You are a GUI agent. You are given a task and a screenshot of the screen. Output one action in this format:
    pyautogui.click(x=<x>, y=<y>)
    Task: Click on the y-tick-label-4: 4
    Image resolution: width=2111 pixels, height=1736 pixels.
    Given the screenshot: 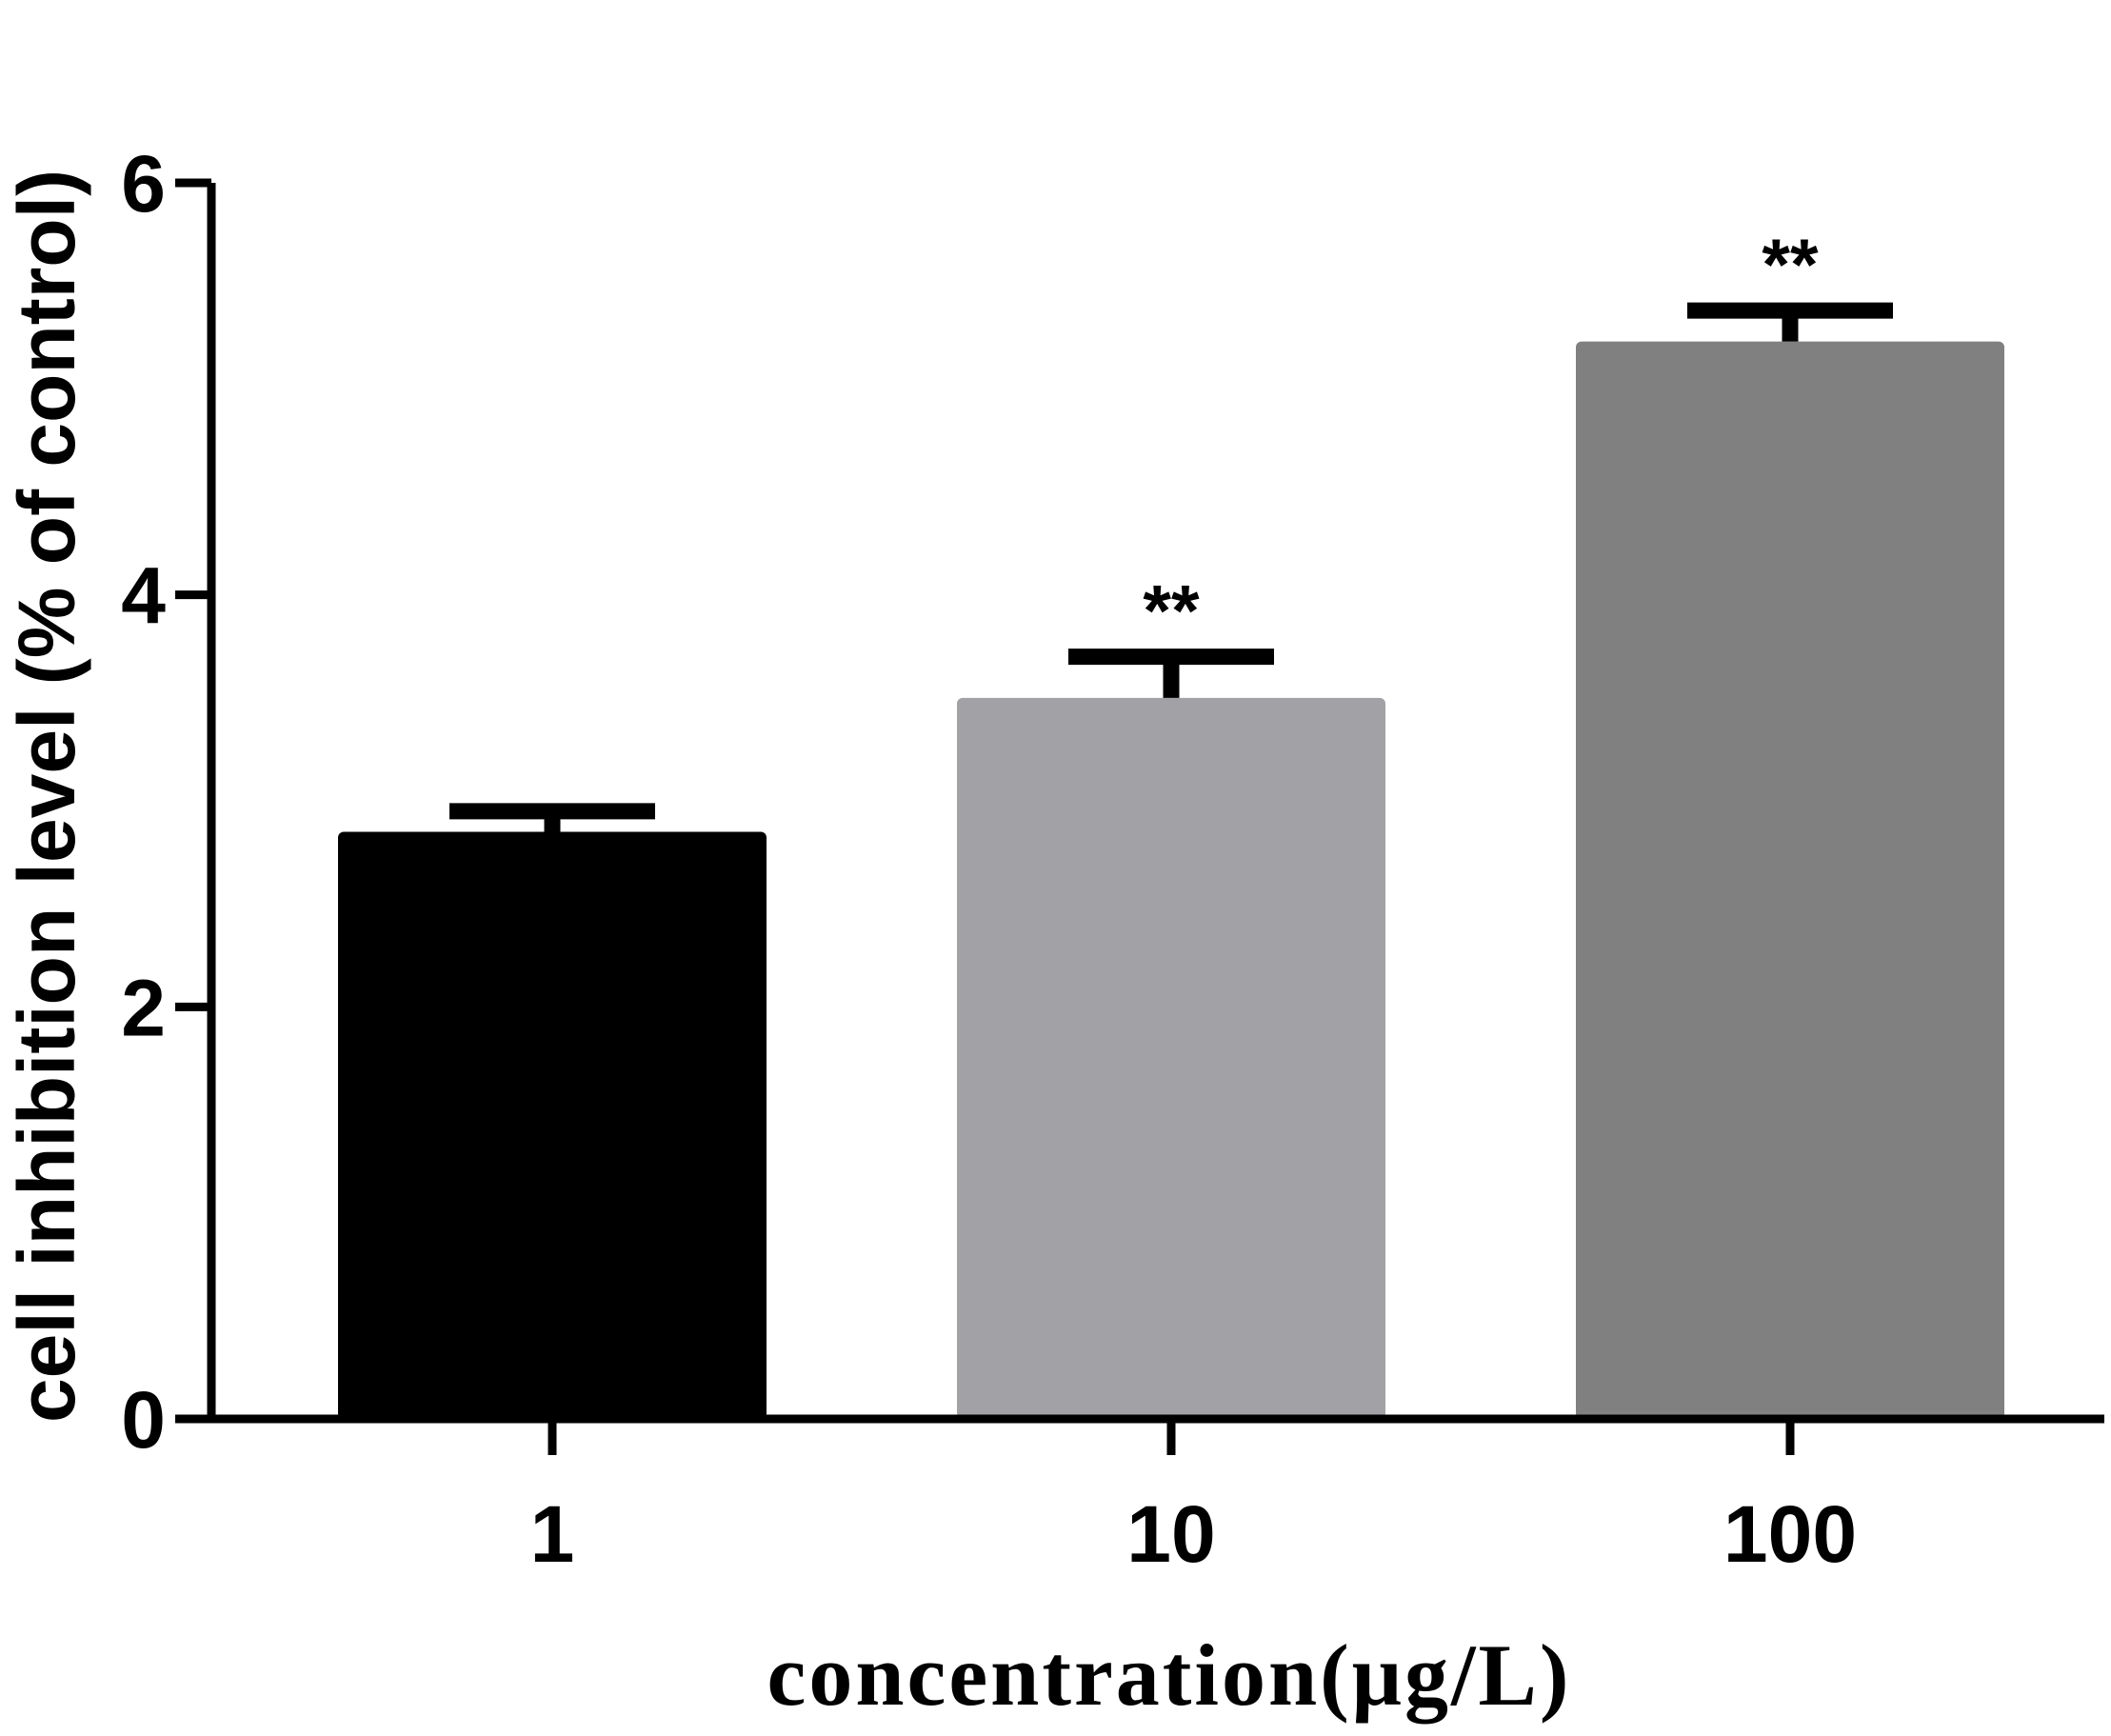 What is the action you would take?
    pyautogui.click(x=143, y=596)
    